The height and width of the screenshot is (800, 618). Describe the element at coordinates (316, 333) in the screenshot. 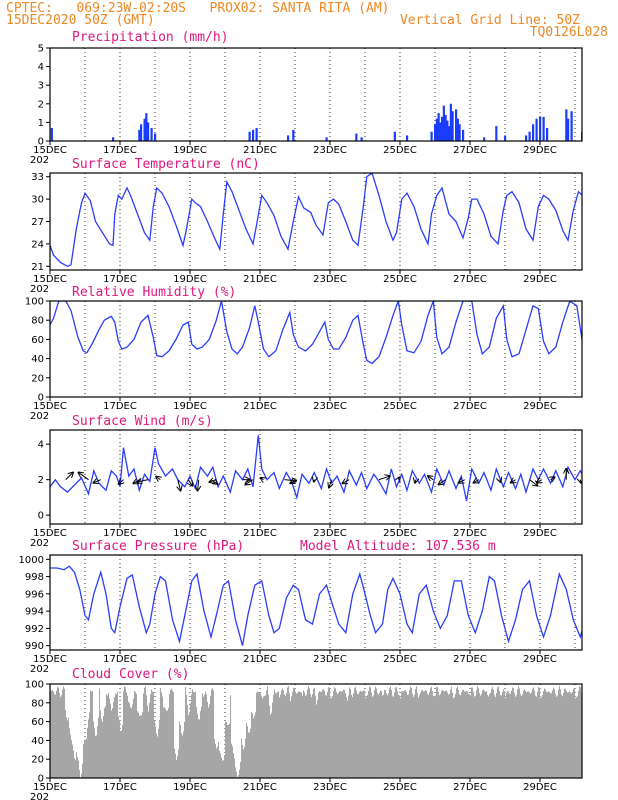

I see `series-line` at that location.